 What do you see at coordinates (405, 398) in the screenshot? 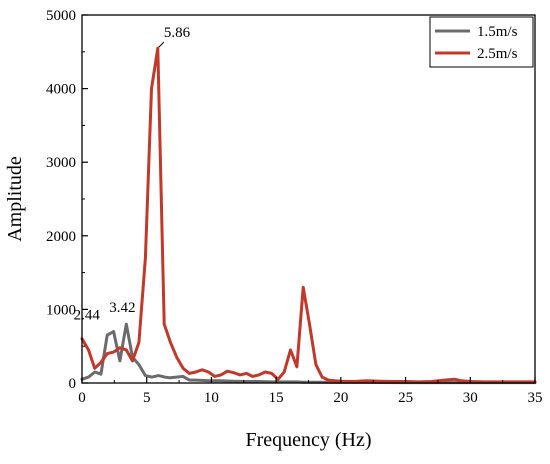
I see `x-tick-label: 25` at bounding box center [405, 398].